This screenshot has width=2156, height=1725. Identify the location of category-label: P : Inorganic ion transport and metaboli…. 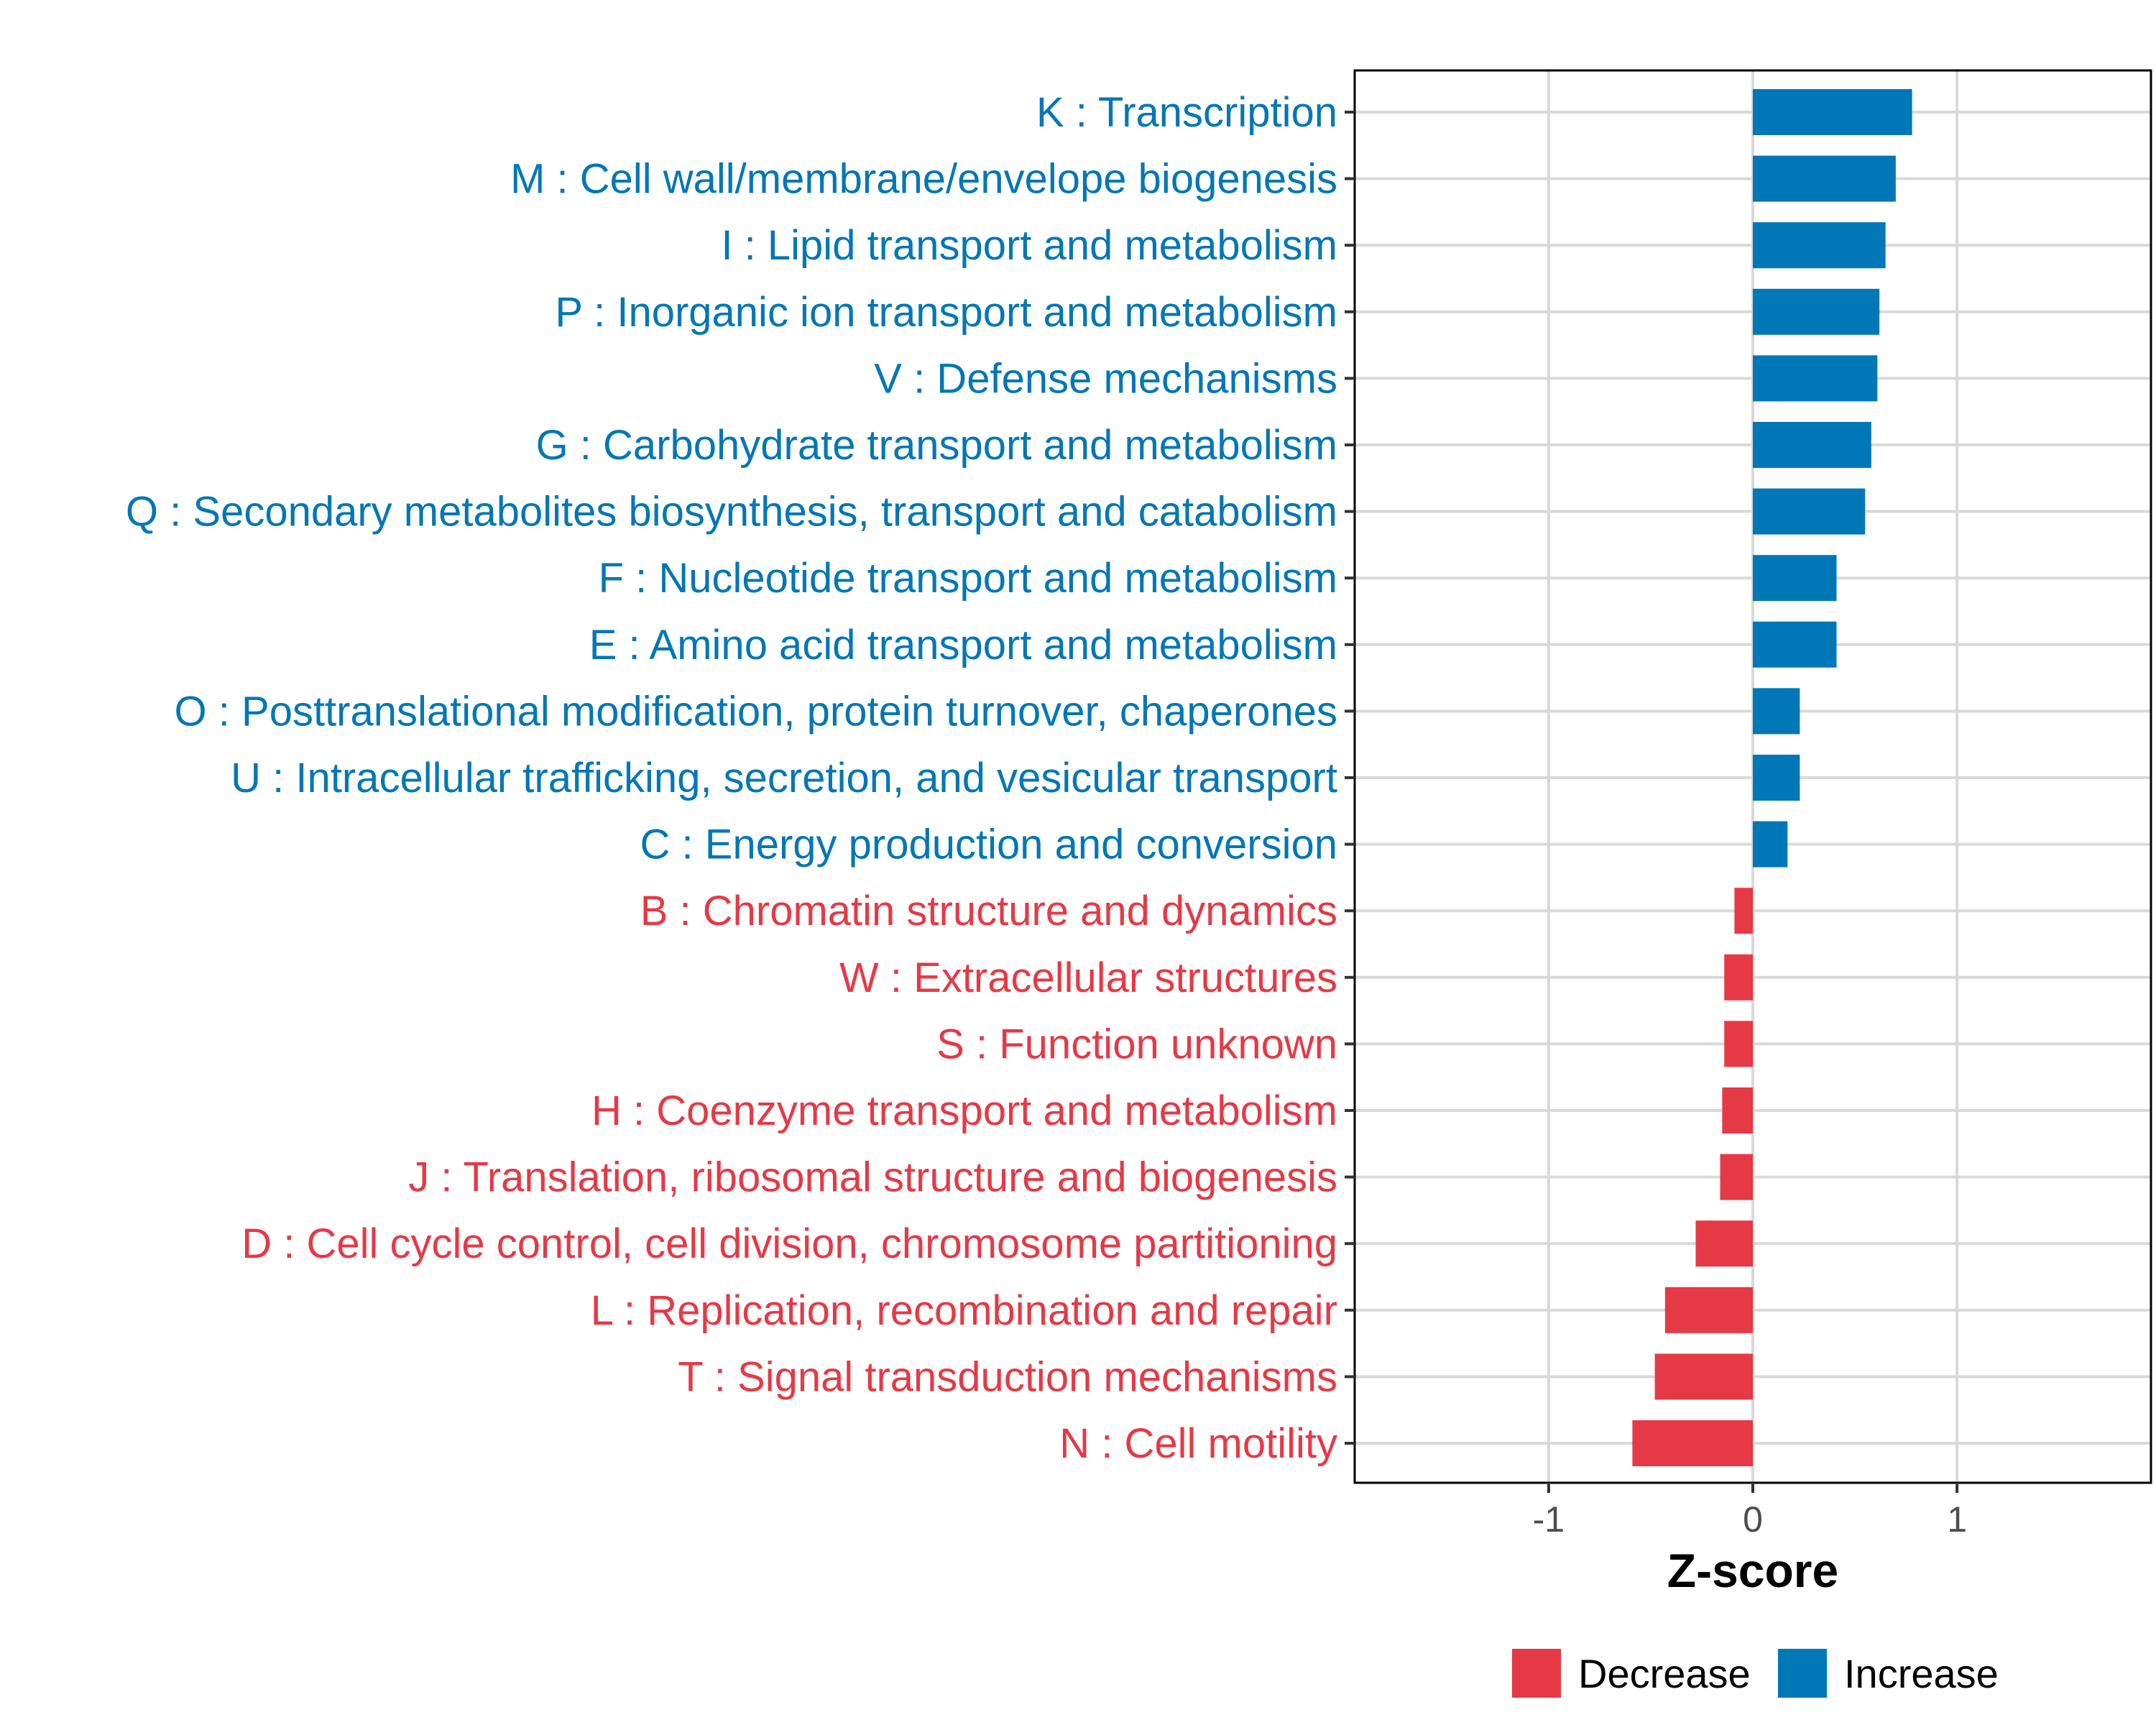
(946, 312).